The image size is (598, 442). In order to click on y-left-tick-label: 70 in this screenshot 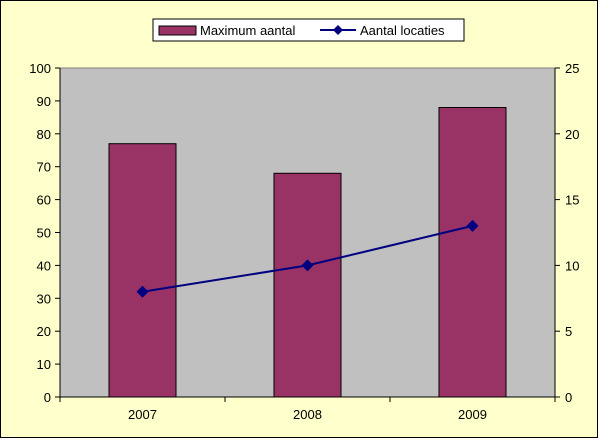, I will do `click(44, 167)`.